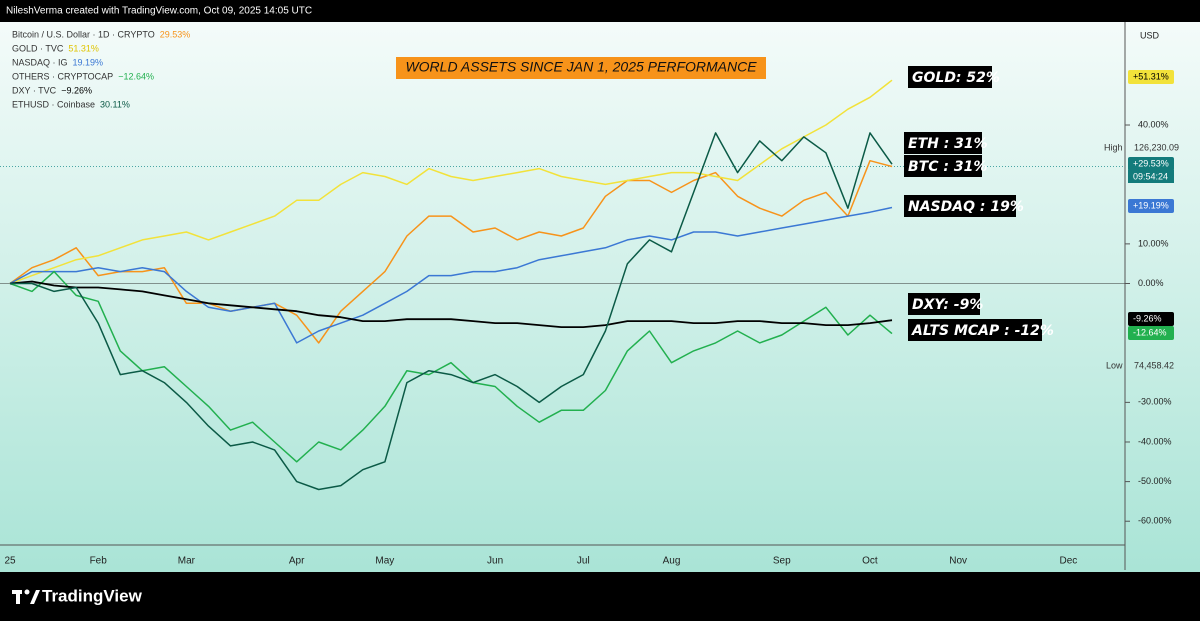 The height and width of the screenshot is (626, 1200). I want to click on footer-bar, so click(600, 596).